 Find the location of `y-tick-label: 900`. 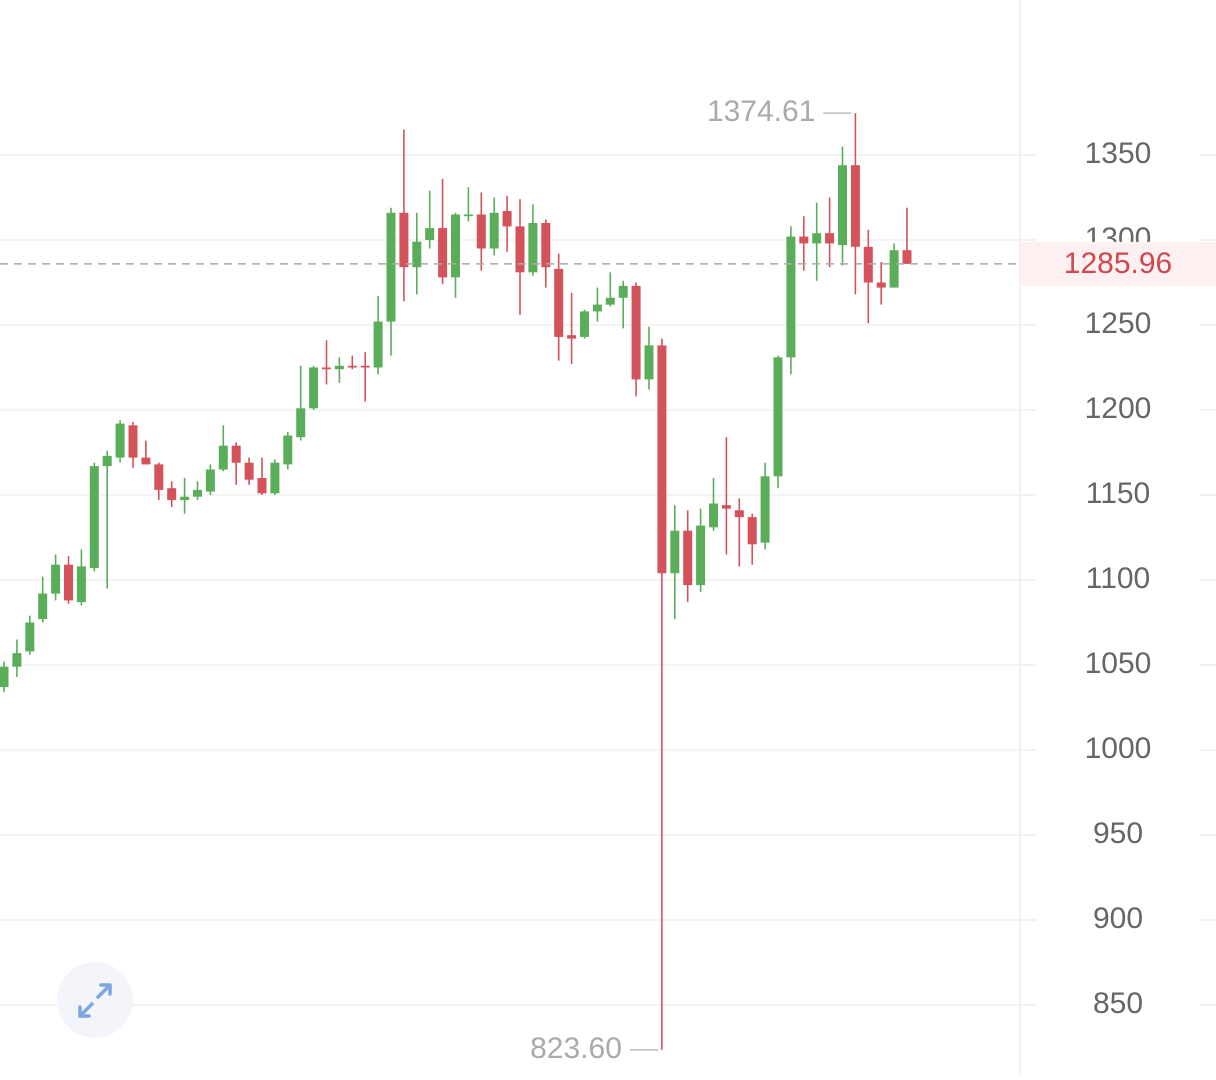

y-tick-label: 900 is located at coordinates (1118, 918).